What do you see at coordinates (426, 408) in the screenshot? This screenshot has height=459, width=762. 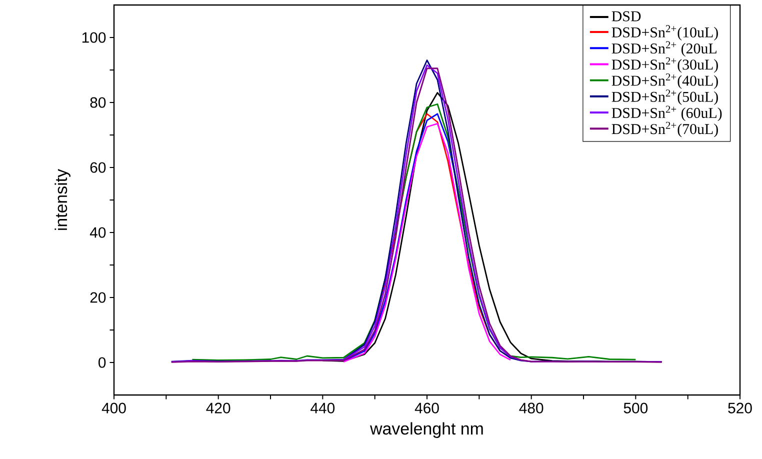 I see `x-tick-label: 460` at bounding box center [426, 408].